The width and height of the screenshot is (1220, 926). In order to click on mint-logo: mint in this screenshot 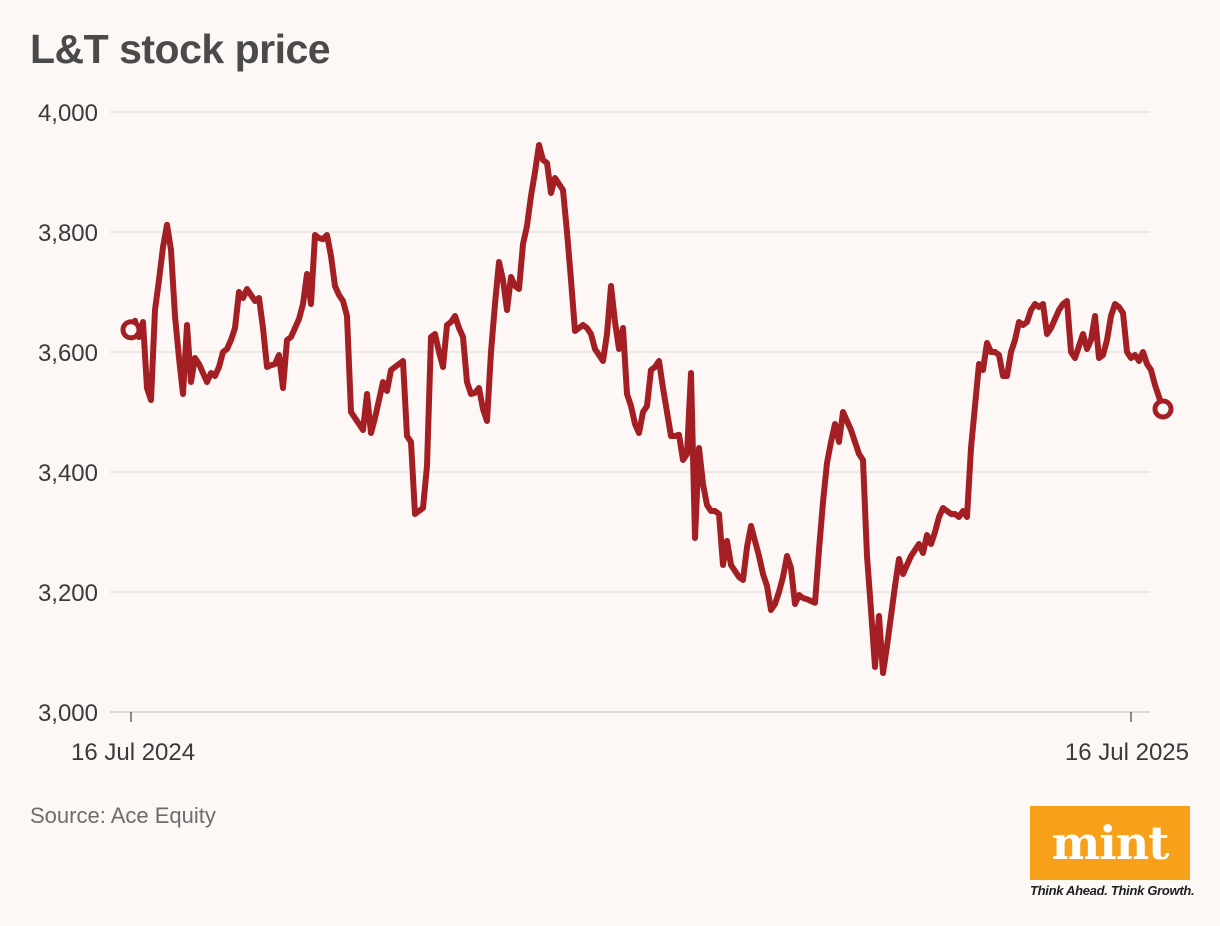, I will do `click(1110, 843)`.